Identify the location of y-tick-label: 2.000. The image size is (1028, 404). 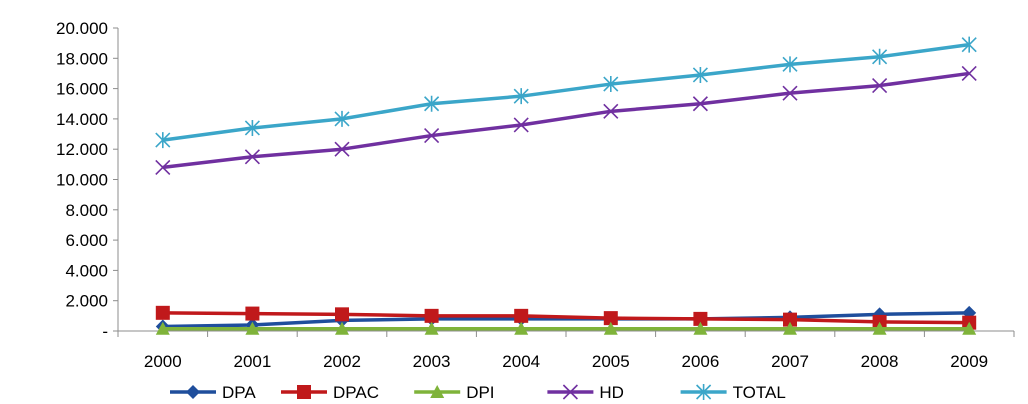
(86, 301).